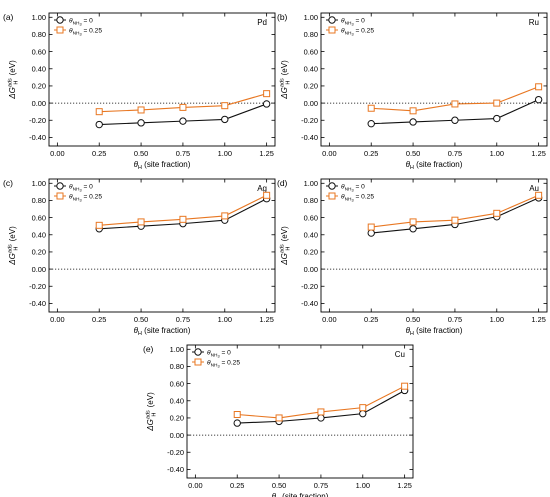 The image size is (550, 497). What do you see at coordinates (148, 349) in the screenshot?
I see `panel-label: (e)` at bounding box center [148, 349].